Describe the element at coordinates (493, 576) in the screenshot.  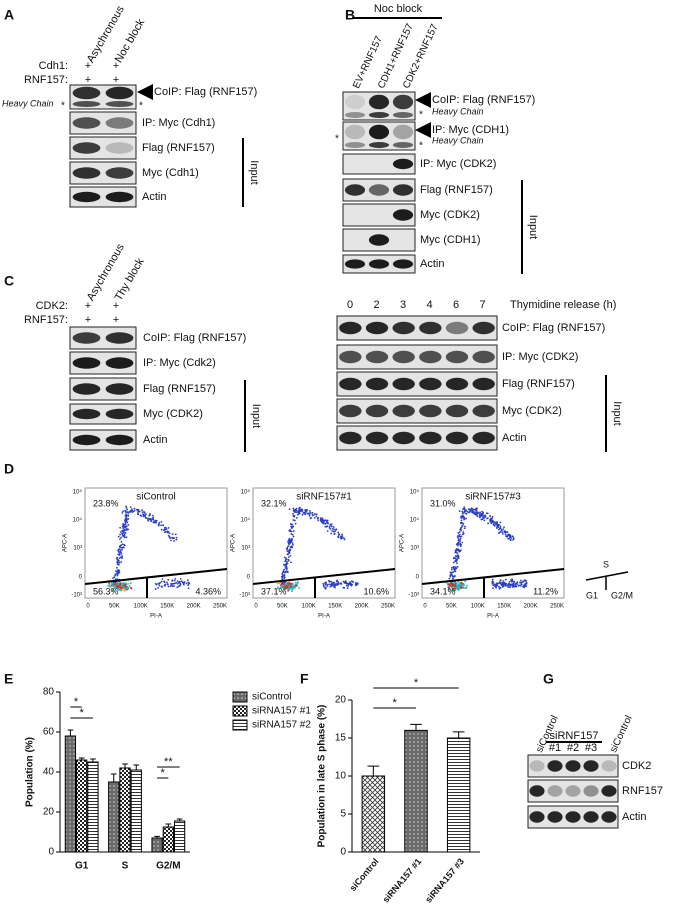
I see `gate-line` at that location.